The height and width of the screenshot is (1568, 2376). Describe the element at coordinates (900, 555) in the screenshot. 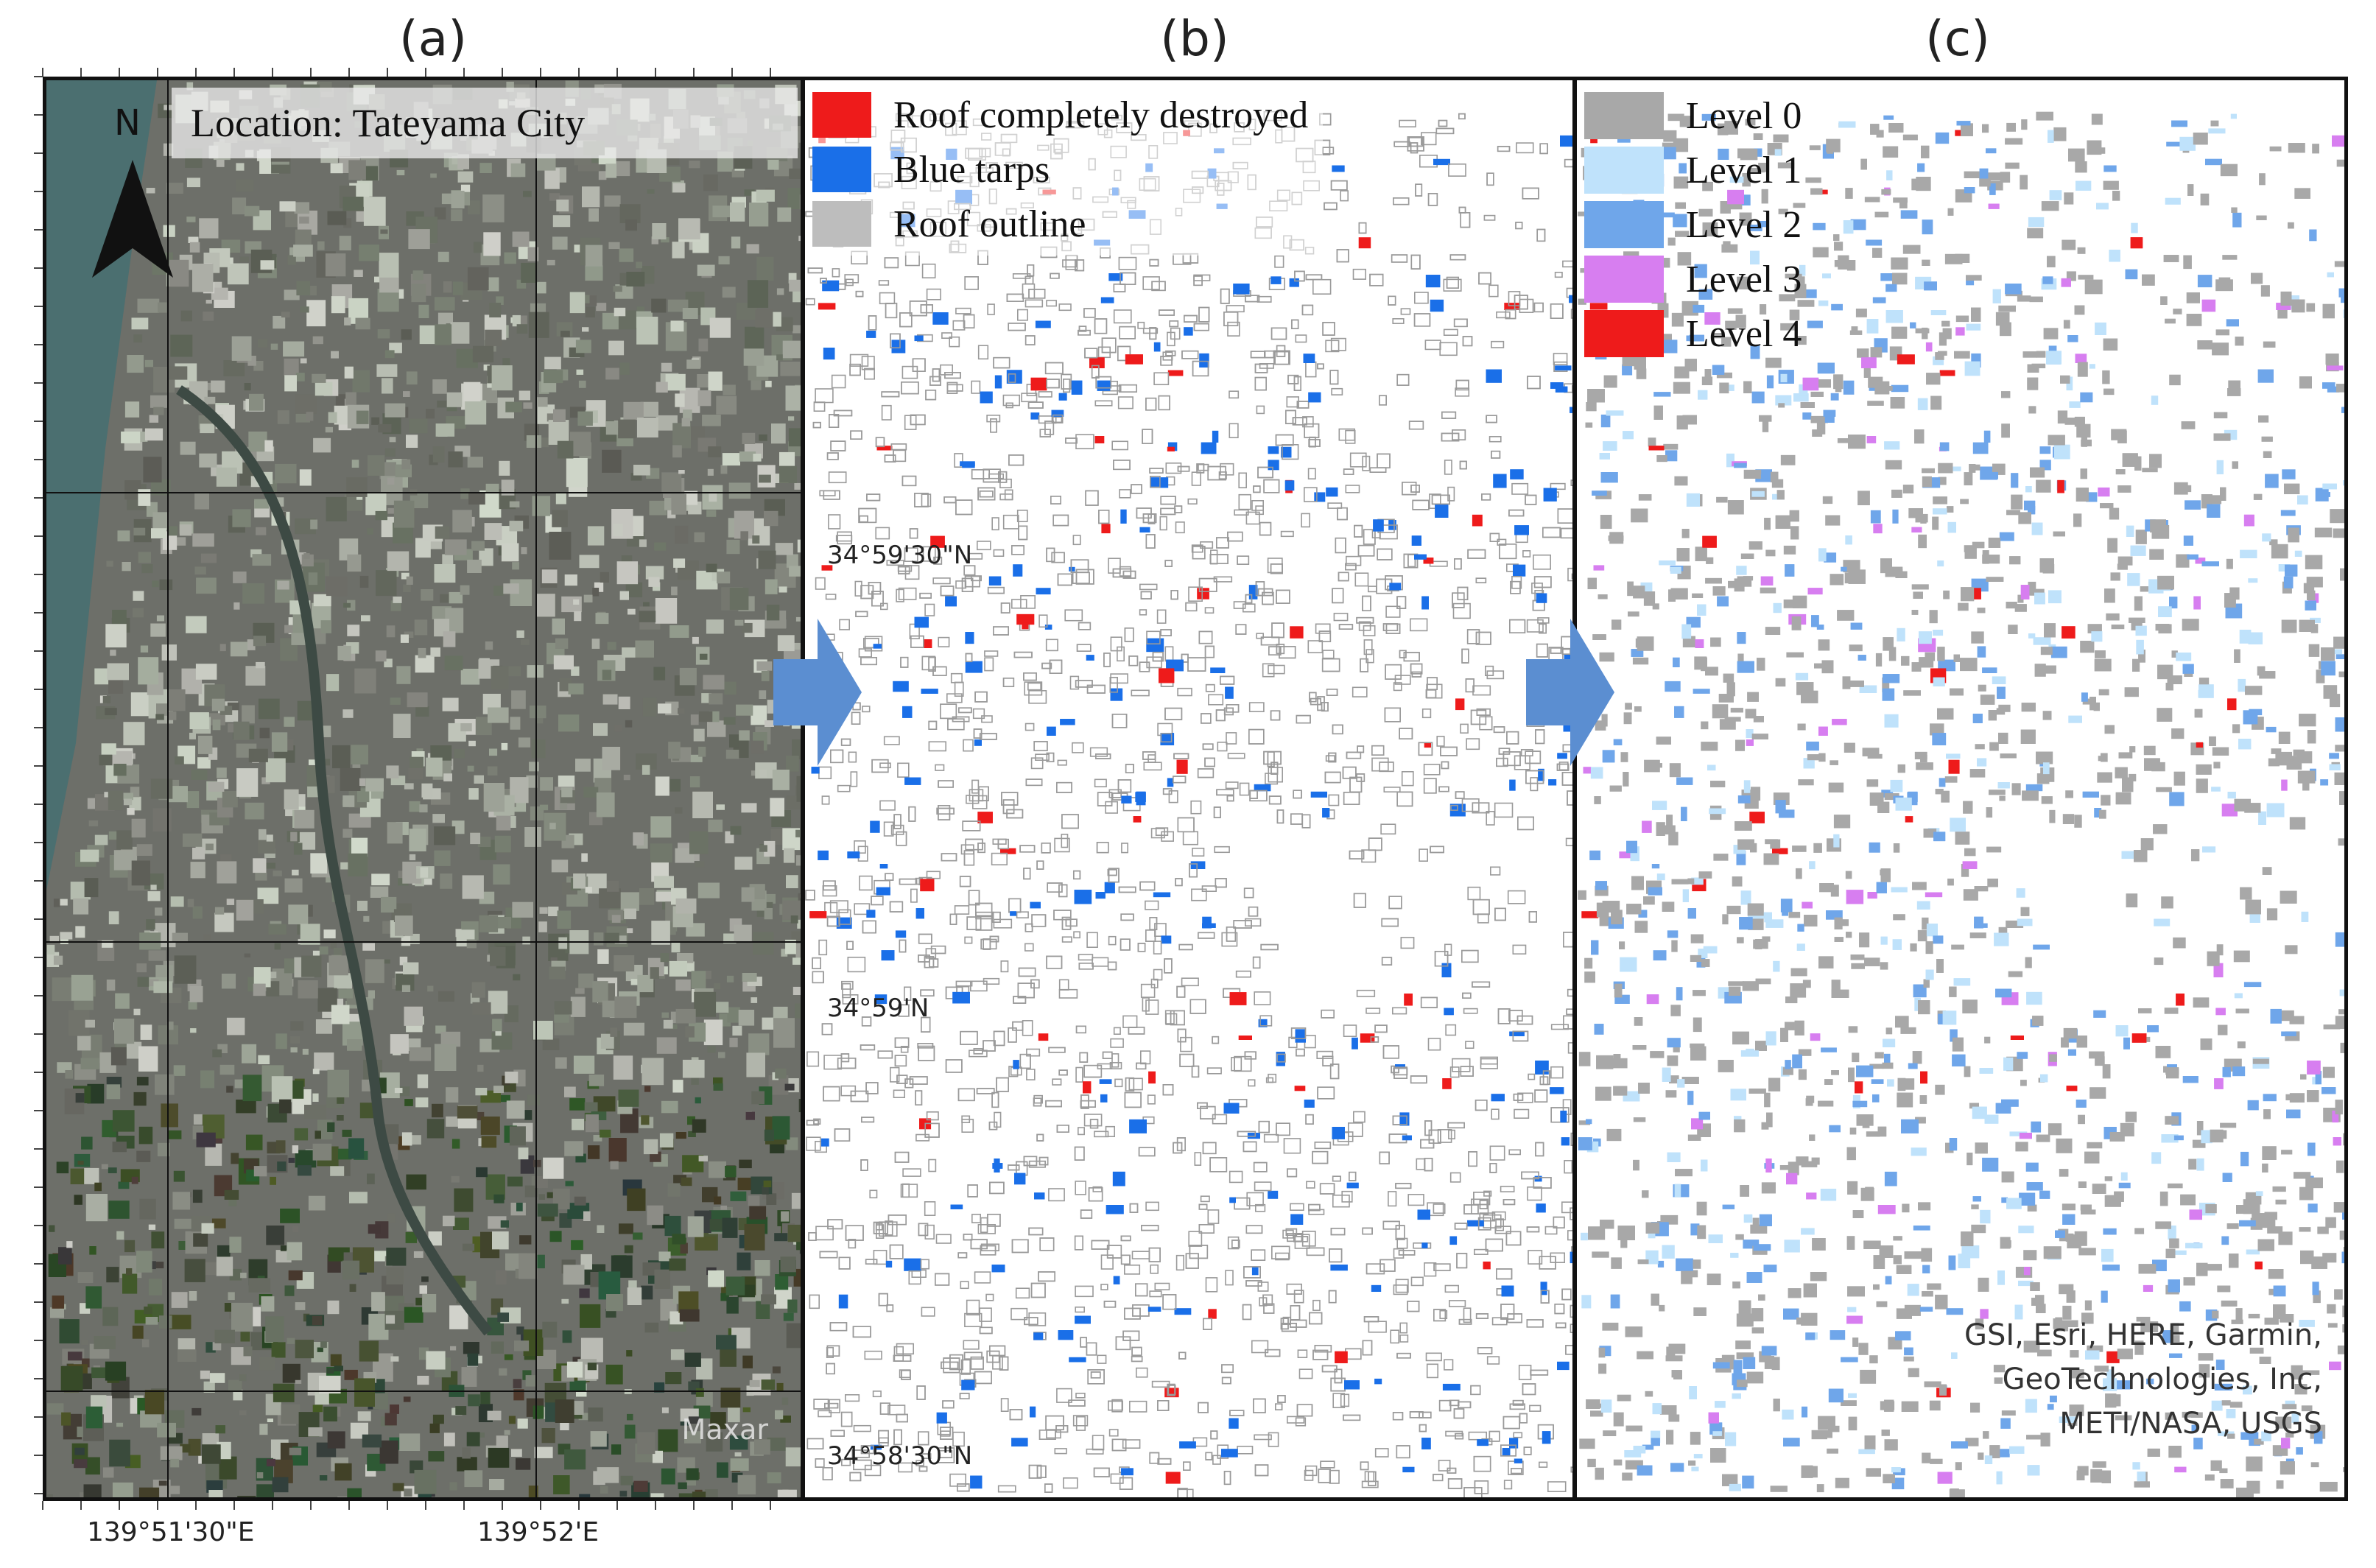

I see `latitude-label-1: 34°59'30"N` at that location.